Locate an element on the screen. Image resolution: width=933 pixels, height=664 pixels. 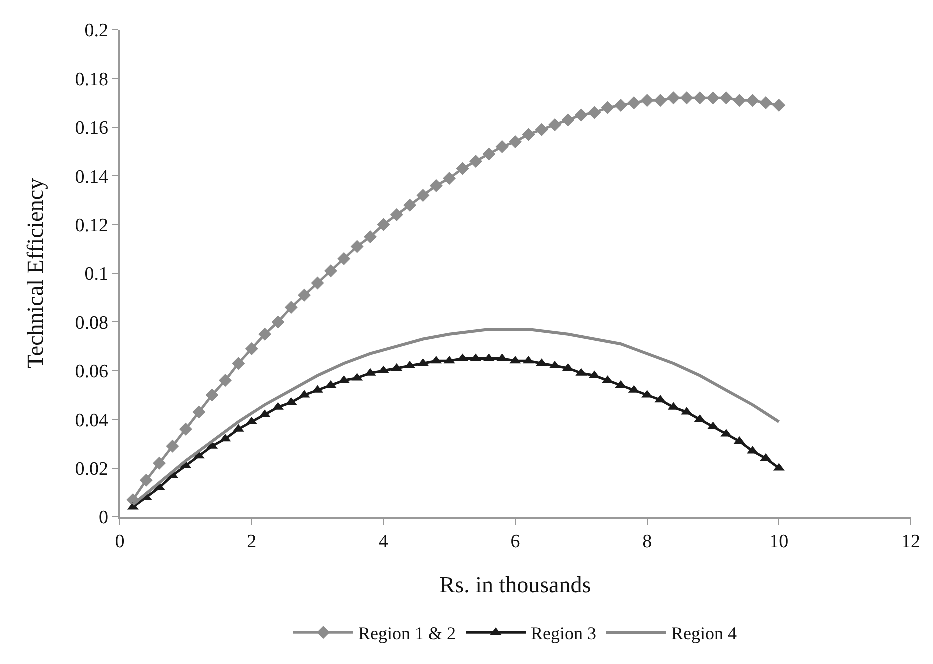
legend-label: Region 1 & 2 is located at coordinates (407, 634).